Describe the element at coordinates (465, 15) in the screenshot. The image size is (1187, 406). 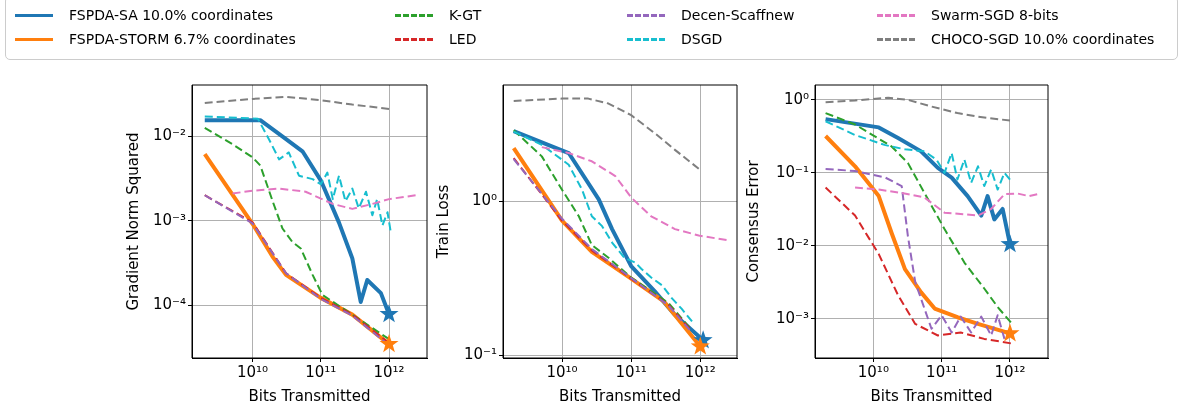
I see `legend-label: K-GT` at that location.